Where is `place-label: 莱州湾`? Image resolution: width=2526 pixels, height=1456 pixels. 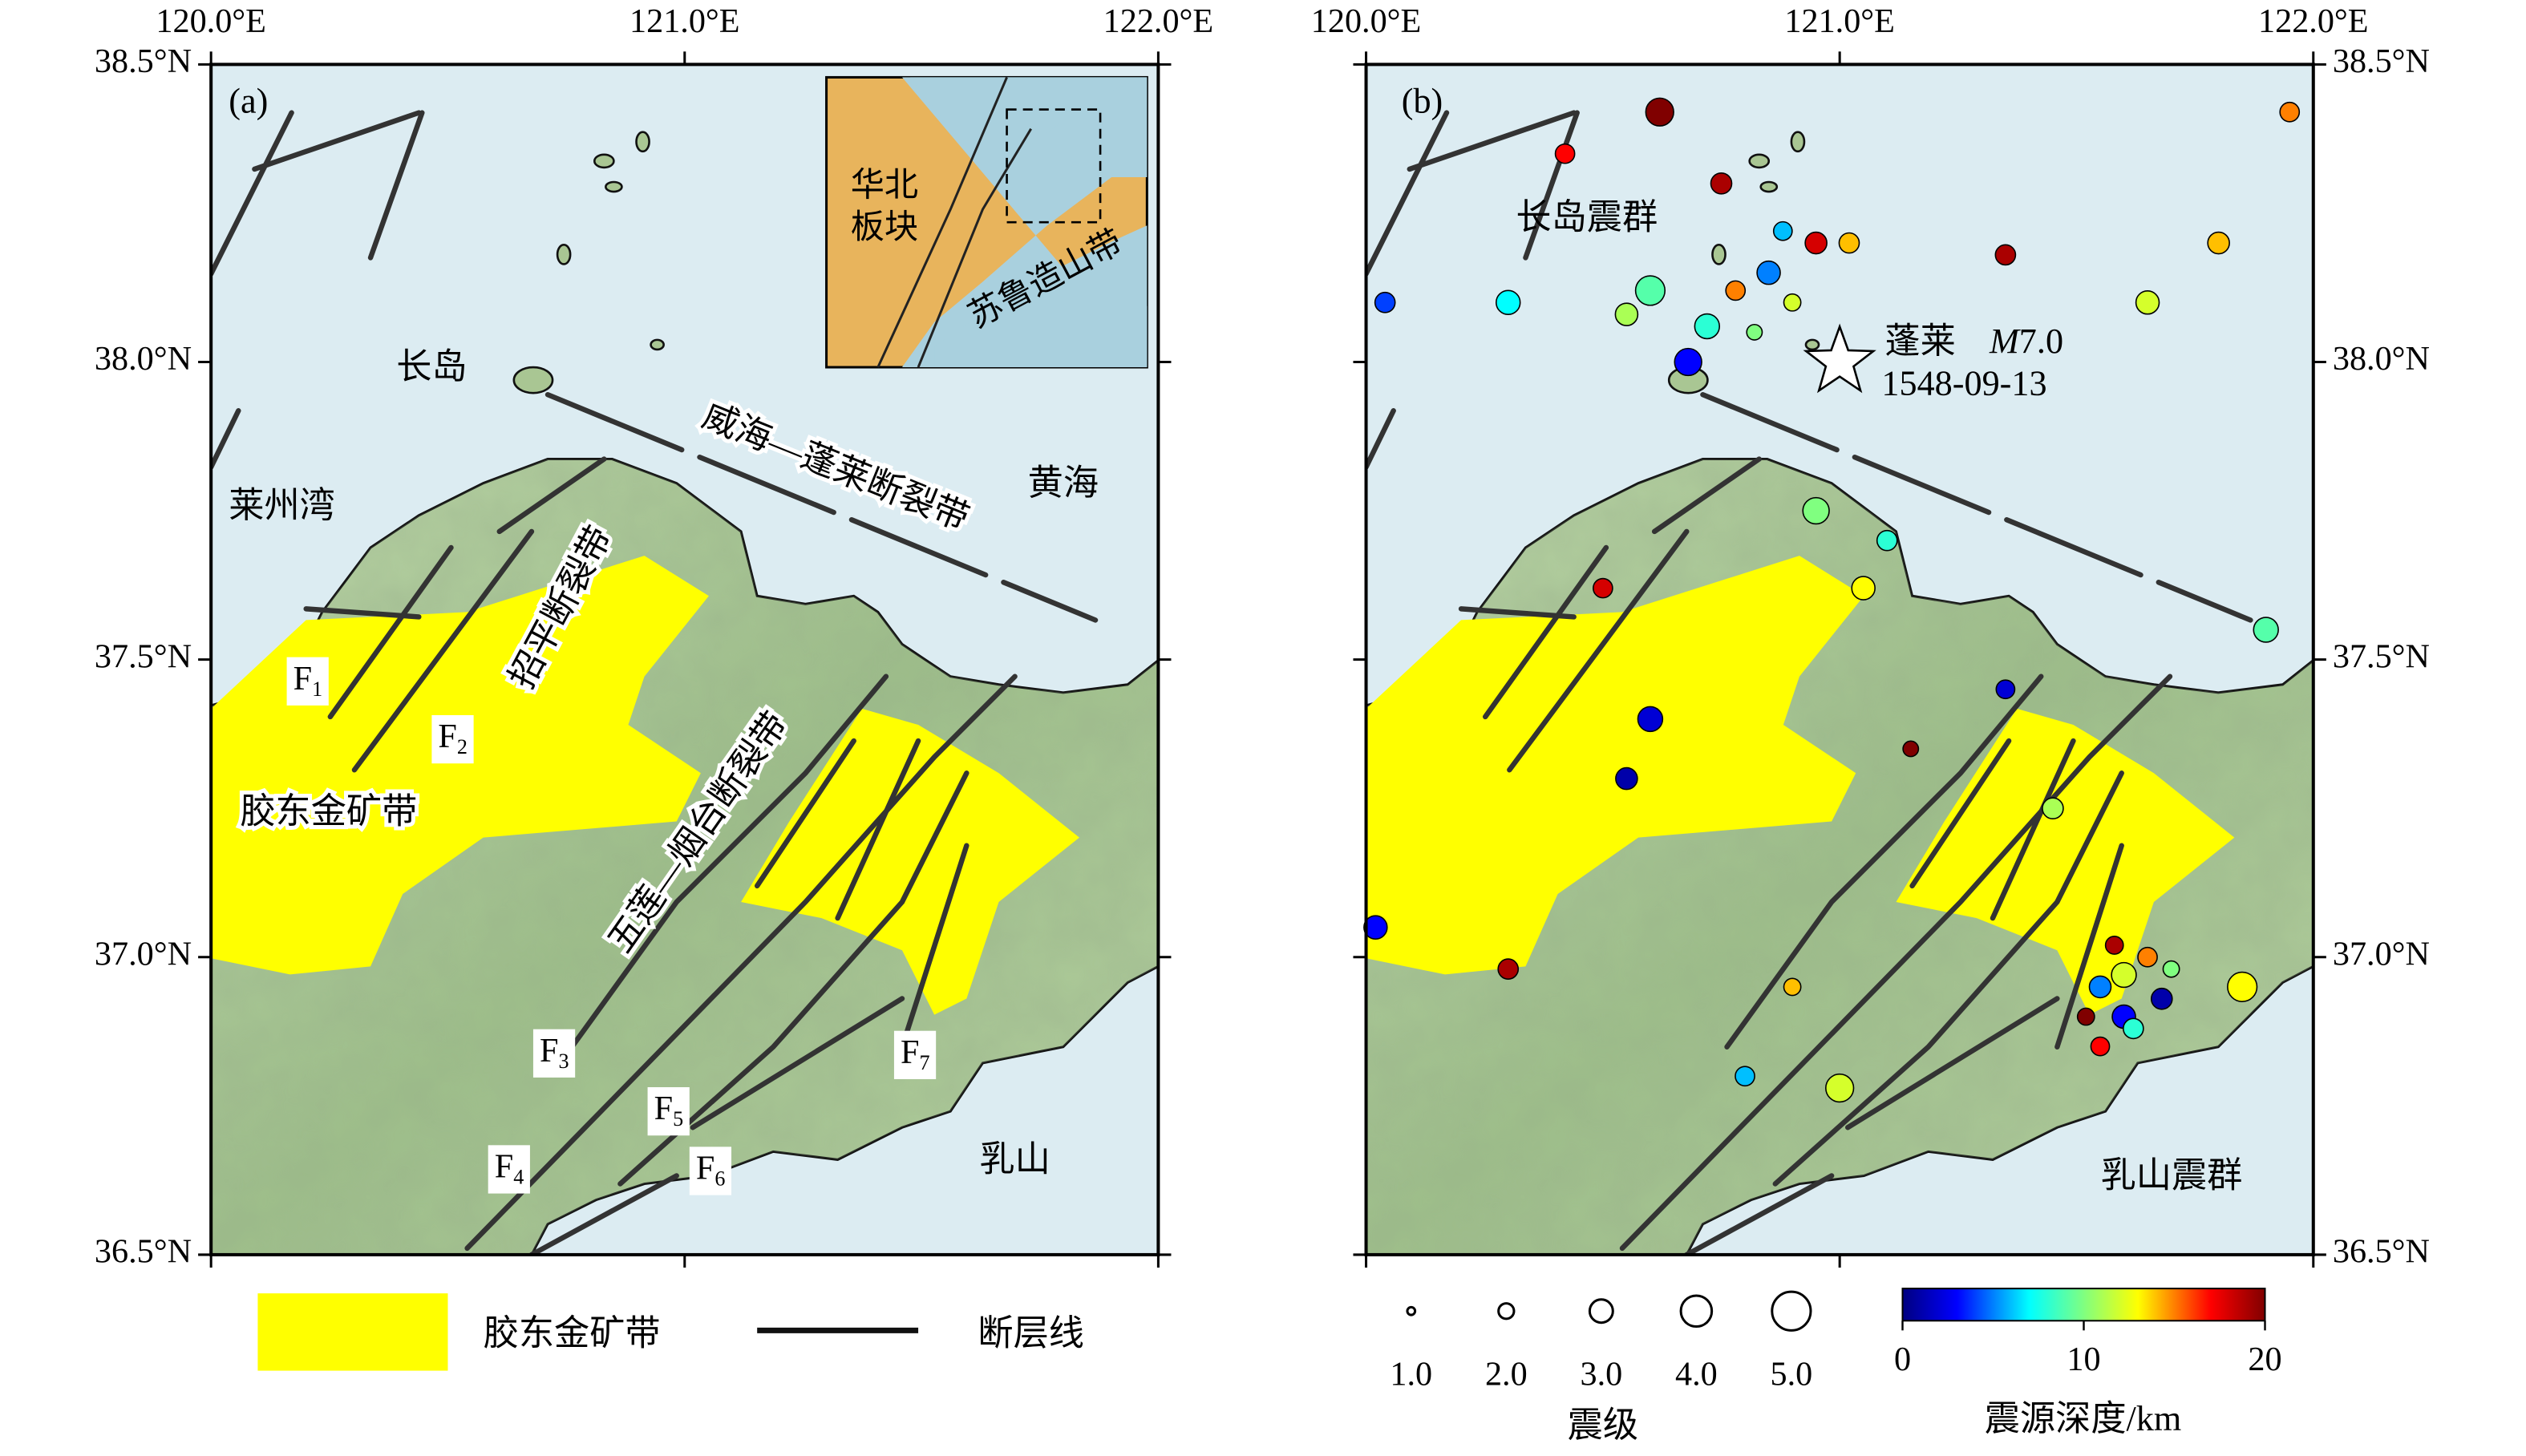
place-label: 莱州湾 is located at coordinates (282, 505).